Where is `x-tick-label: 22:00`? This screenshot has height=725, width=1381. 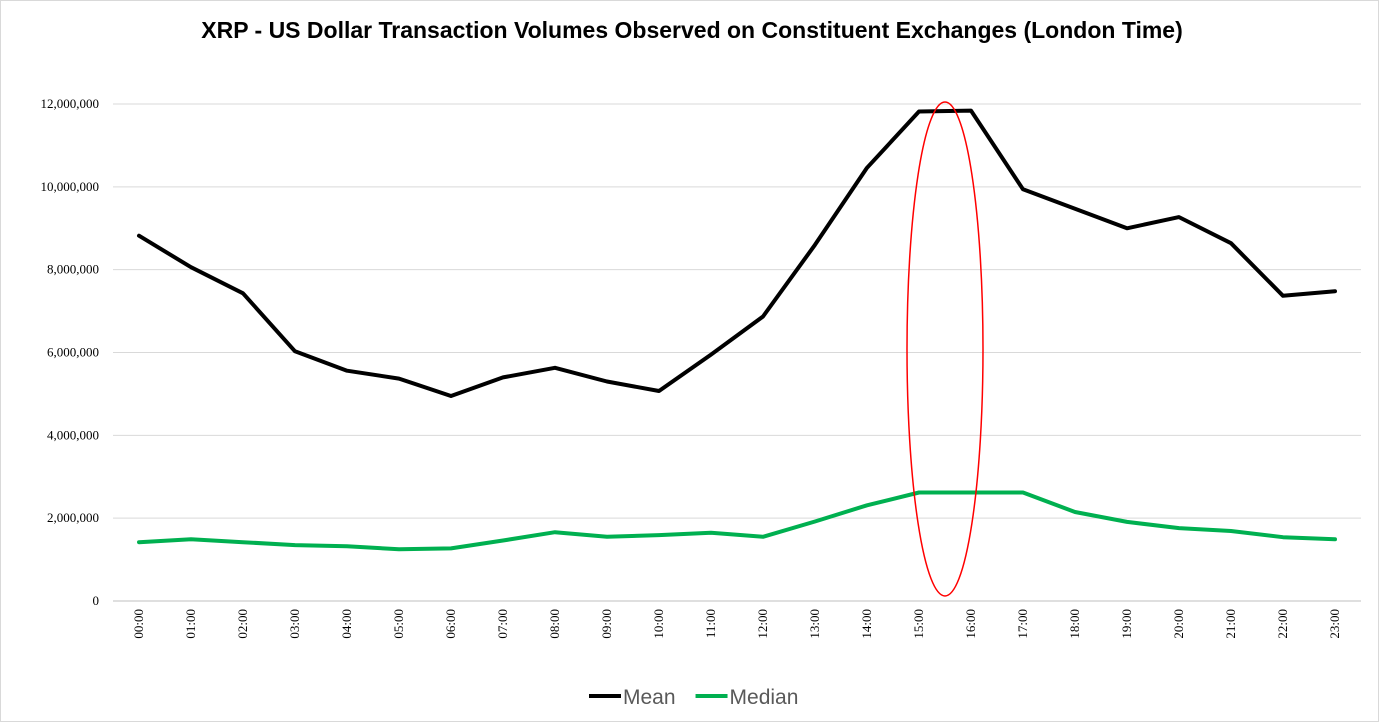 x-tick-label: 22:00 is located at coordinates (1282, 624).